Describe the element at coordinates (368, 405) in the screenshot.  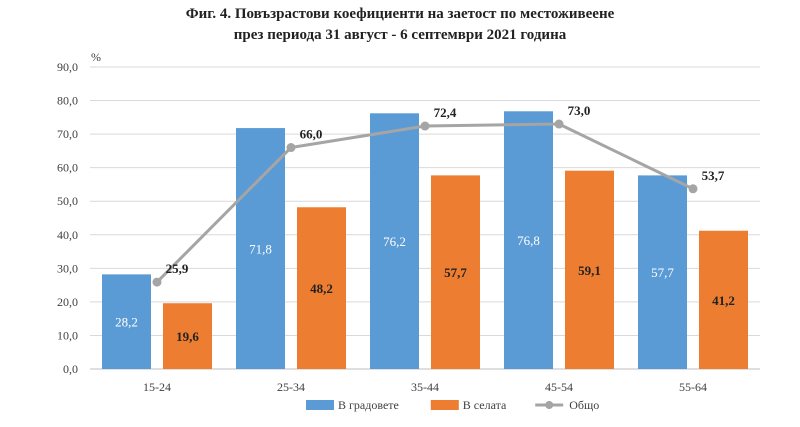
I see `legend-label: В градовете` at that location.